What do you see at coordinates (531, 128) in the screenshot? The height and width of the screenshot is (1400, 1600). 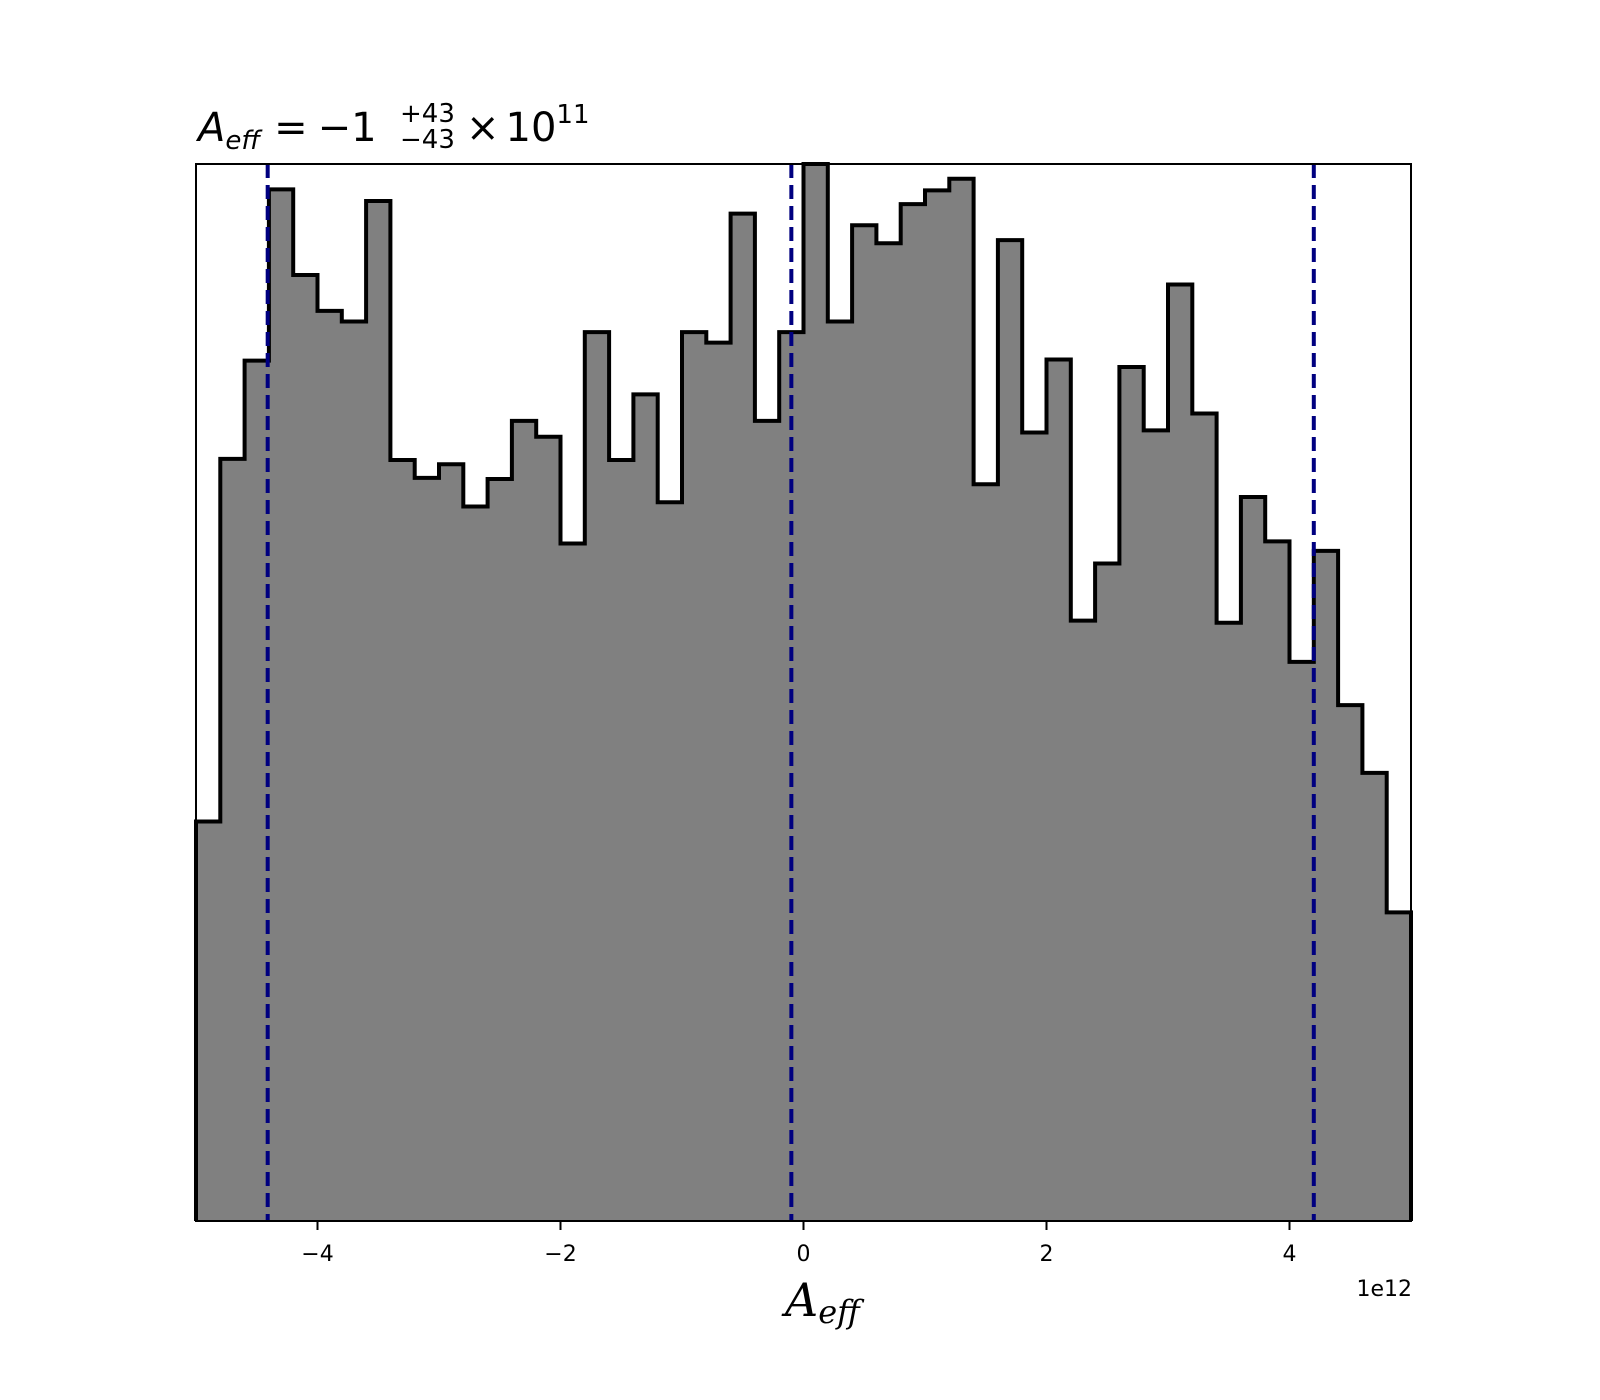 I see `title-power-base: 10` at bounding box center [531, 128].